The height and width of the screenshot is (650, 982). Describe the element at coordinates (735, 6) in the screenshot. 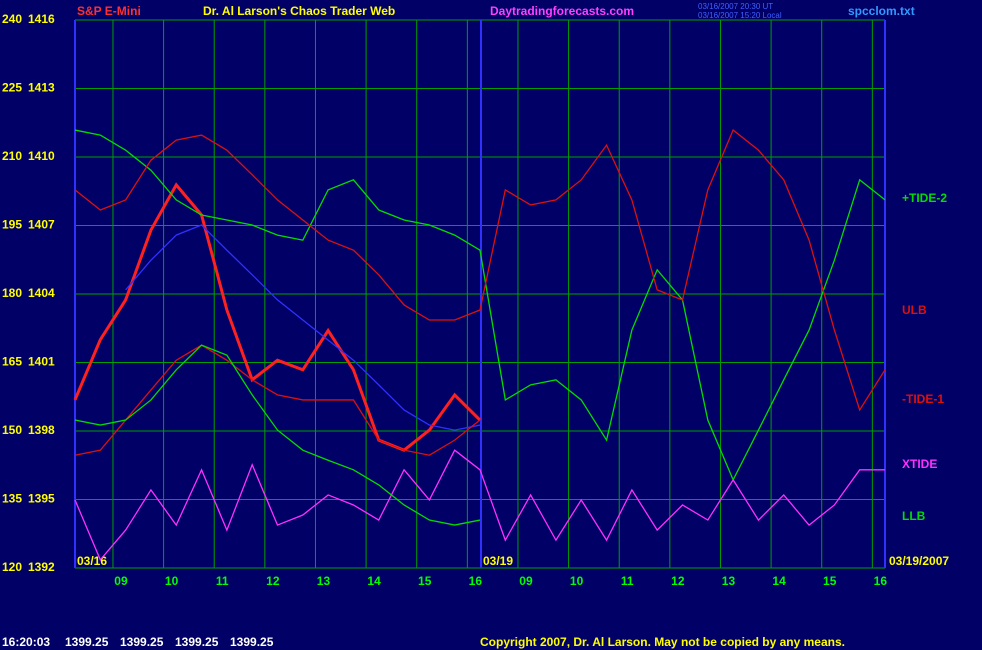

I see `timestamp: 03/16/2007 20:30 UT` at that location.